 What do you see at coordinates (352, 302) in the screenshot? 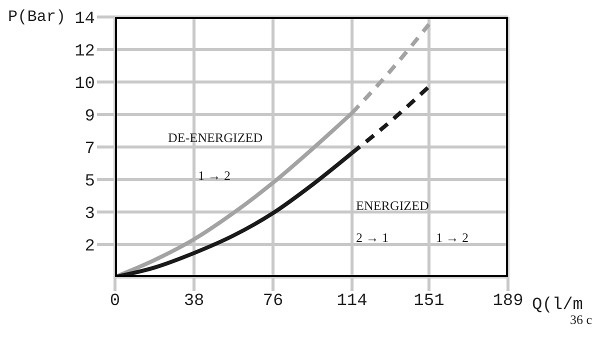
I see `x-tick-label: 114` at bounding box center [352, 302].